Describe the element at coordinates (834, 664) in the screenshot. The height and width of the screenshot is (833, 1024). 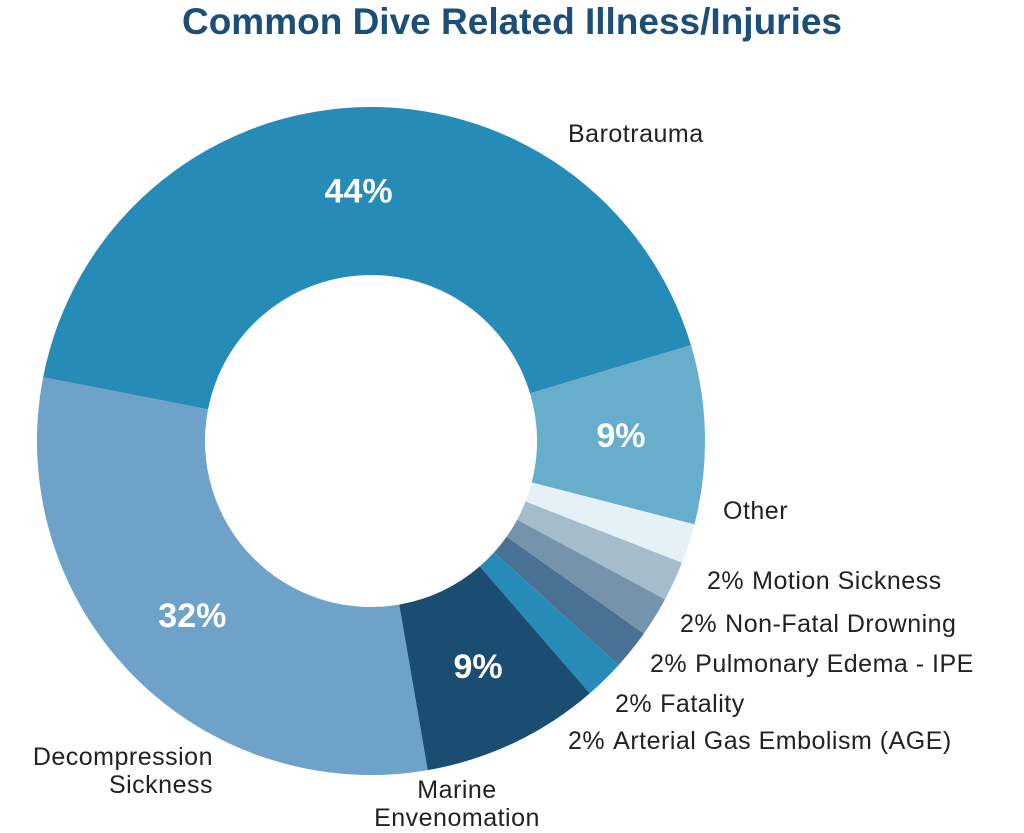
I see `category-label: Pulmonary Edema - IPE` at that location.